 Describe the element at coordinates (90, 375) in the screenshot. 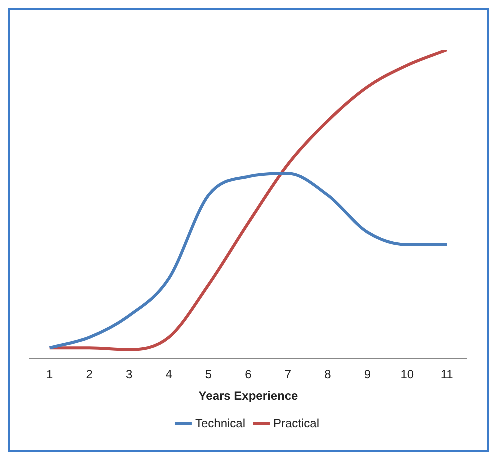

I see `x-tick-label: 2` at that location.